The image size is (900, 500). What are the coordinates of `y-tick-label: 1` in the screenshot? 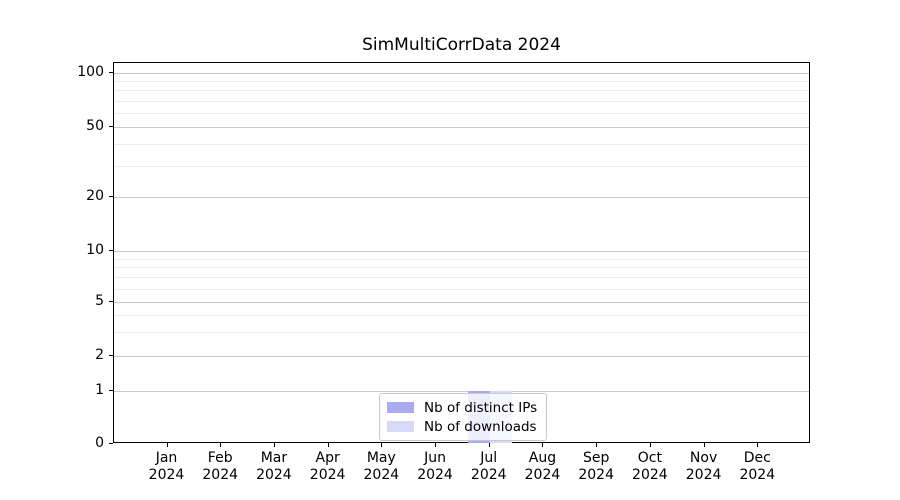 It's located at (99, 390).